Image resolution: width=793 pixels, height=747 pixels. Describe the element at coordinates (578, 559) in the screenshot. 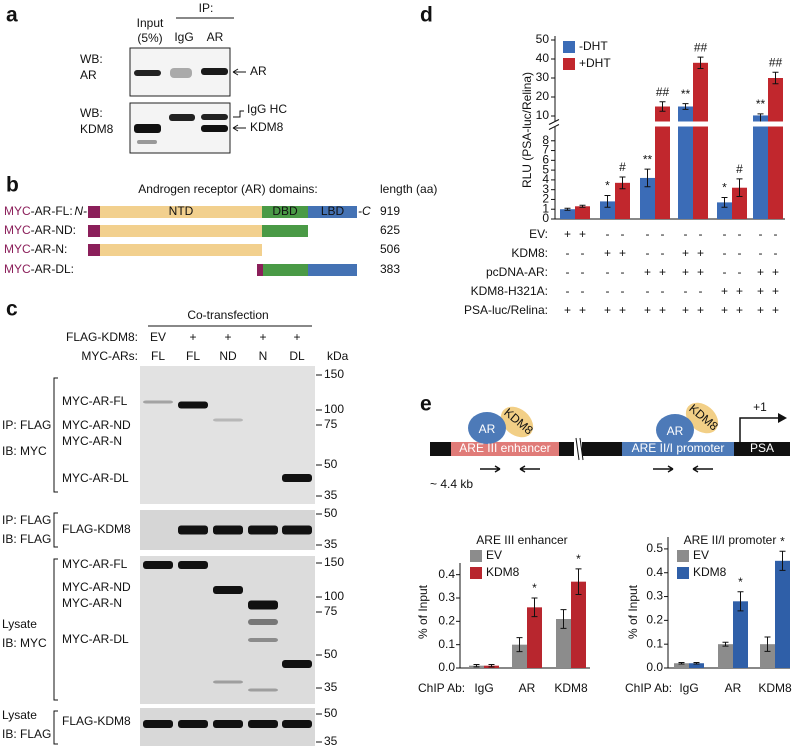

I see `significance: *` at that location.